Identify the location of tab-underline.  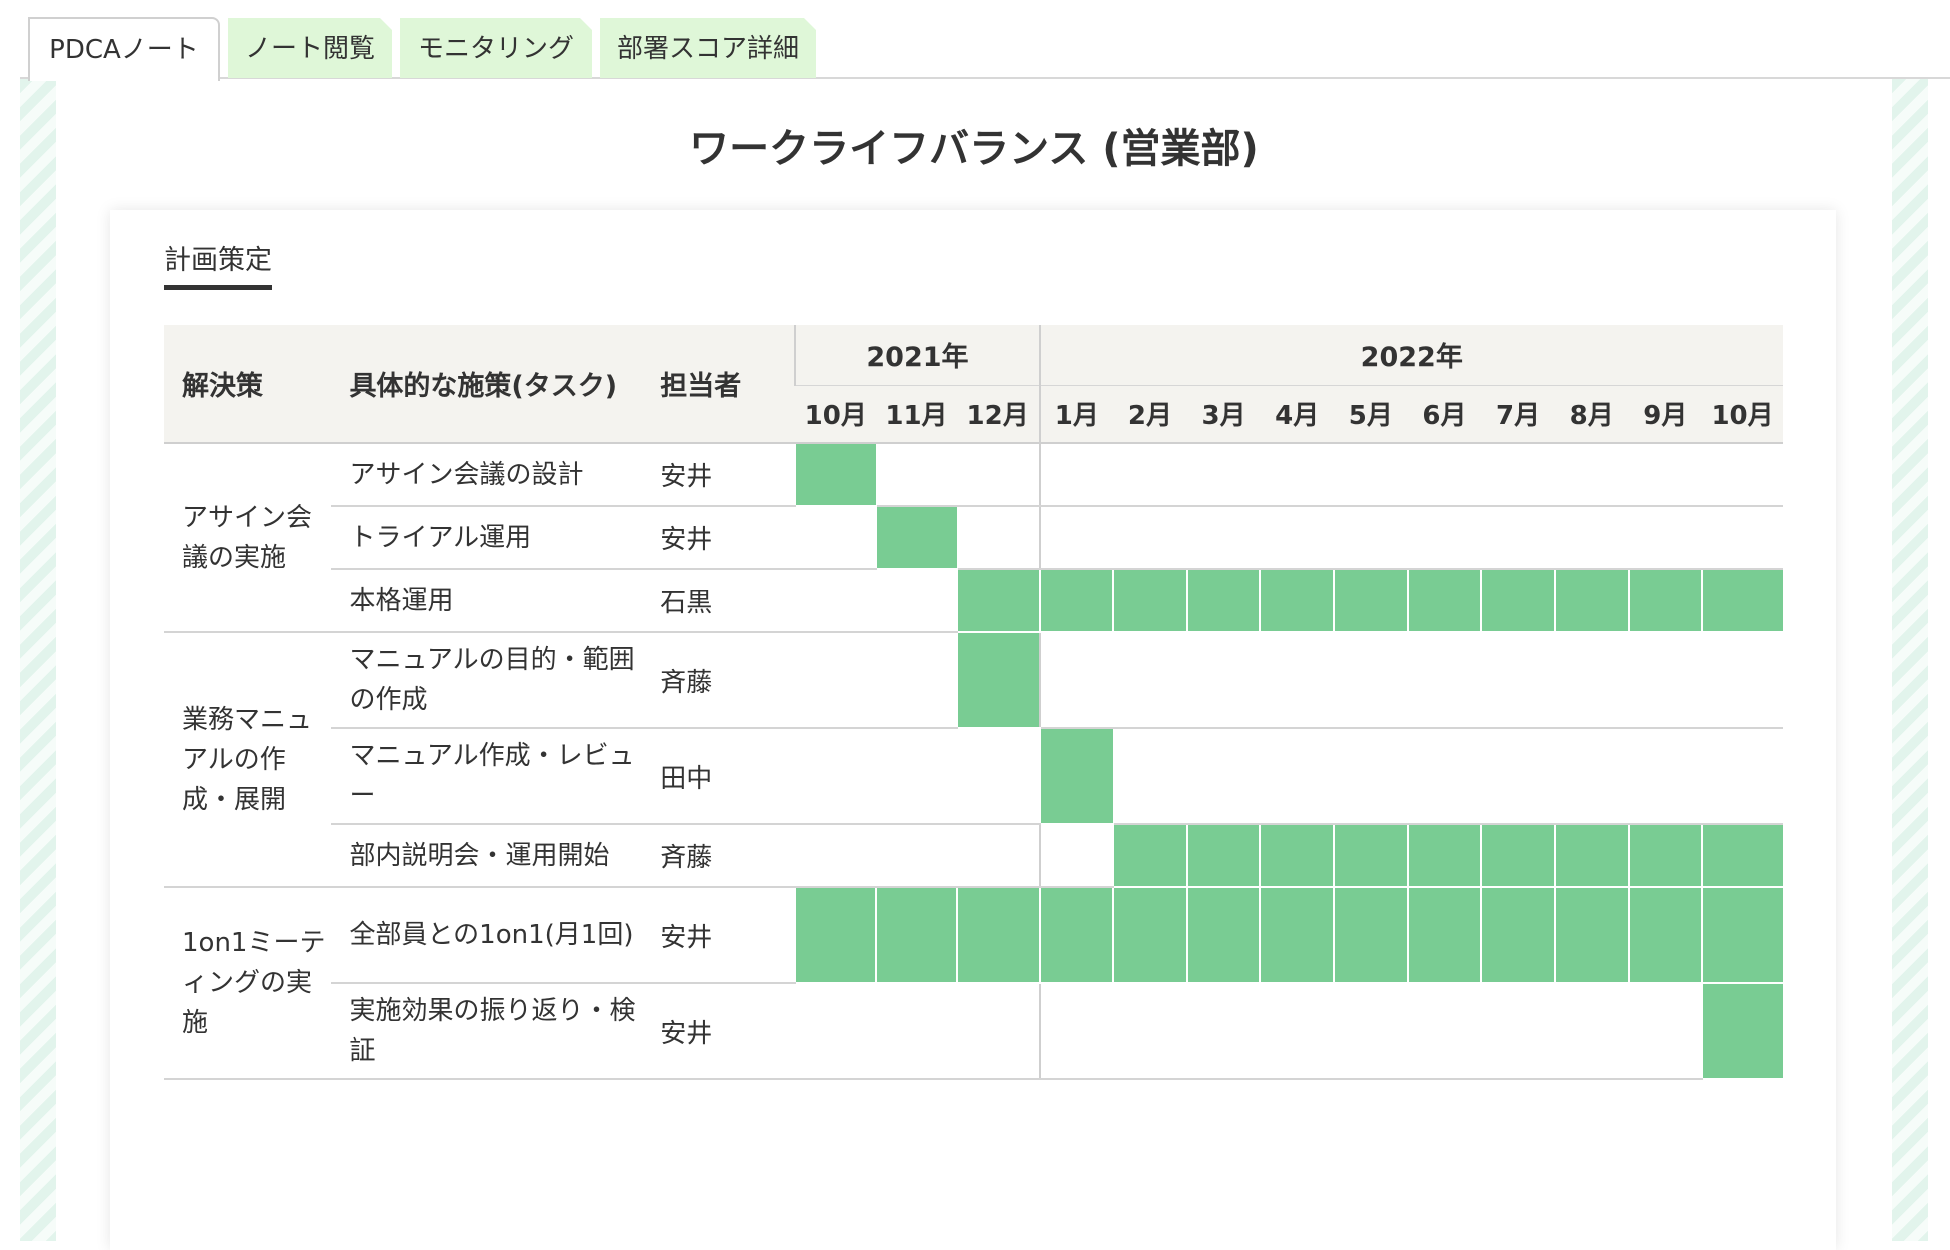
(985, 78).